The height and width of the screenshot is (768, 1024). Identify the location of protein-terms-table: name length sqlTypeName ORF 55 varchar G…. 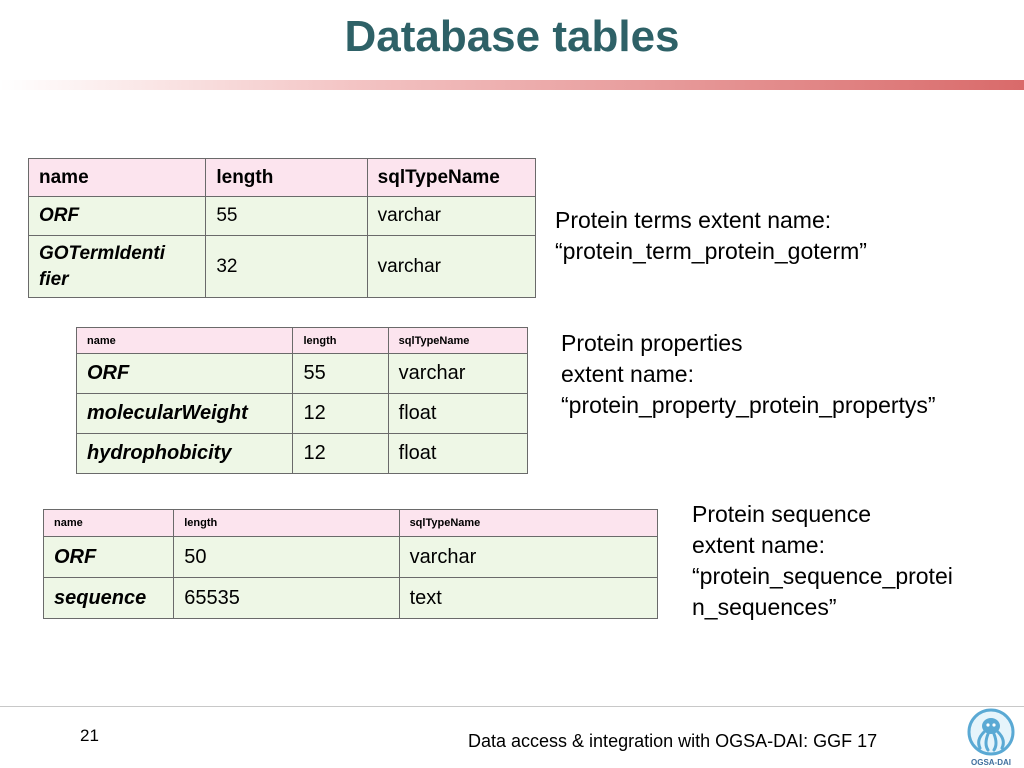
(282, 228).